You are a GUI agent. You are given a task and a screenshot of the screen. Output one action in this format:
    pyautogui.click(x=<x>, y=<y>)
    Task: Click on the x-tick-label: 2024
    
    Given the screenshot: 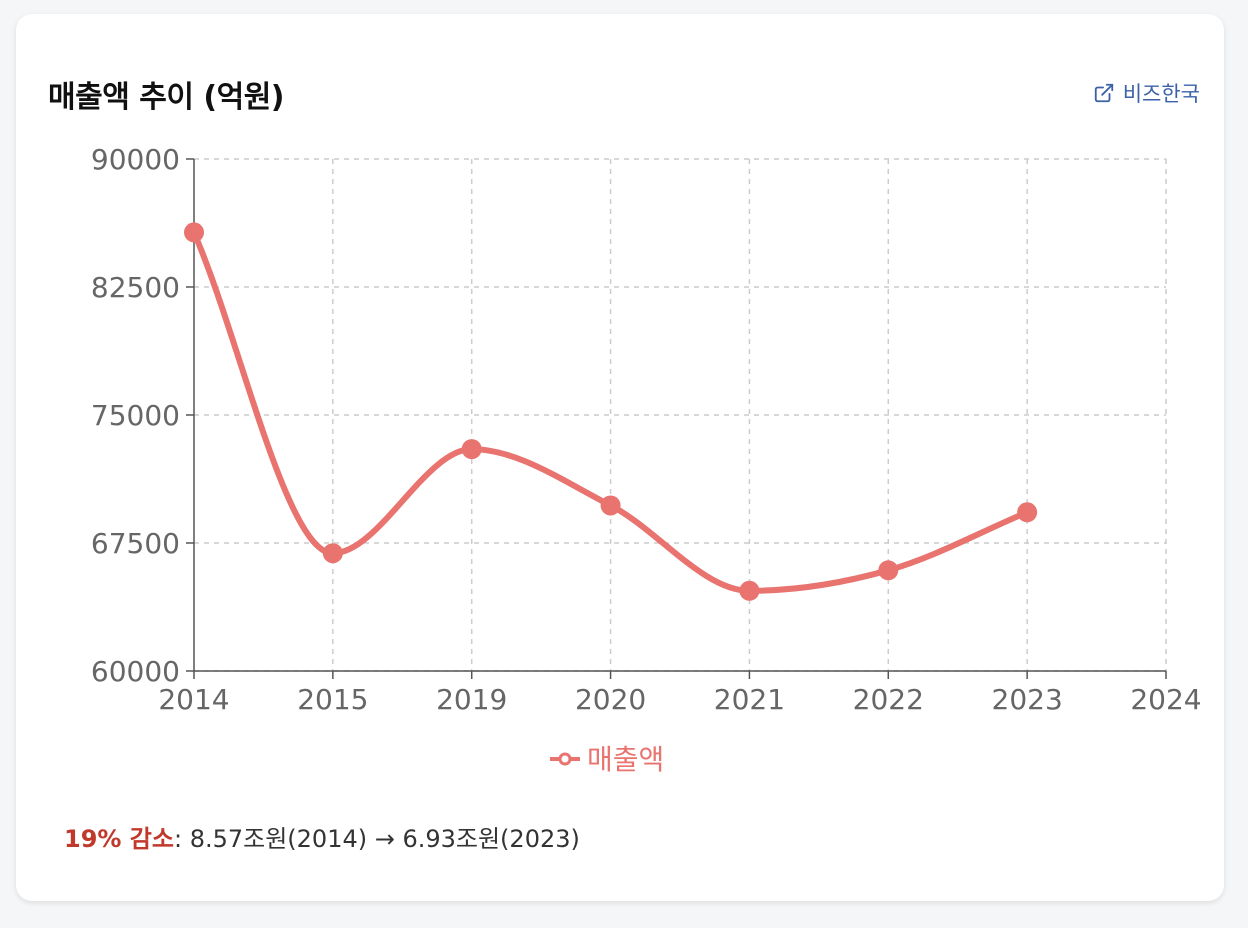 What is the action you would take?
    pyautogui.click(x=1165, y=699)
    